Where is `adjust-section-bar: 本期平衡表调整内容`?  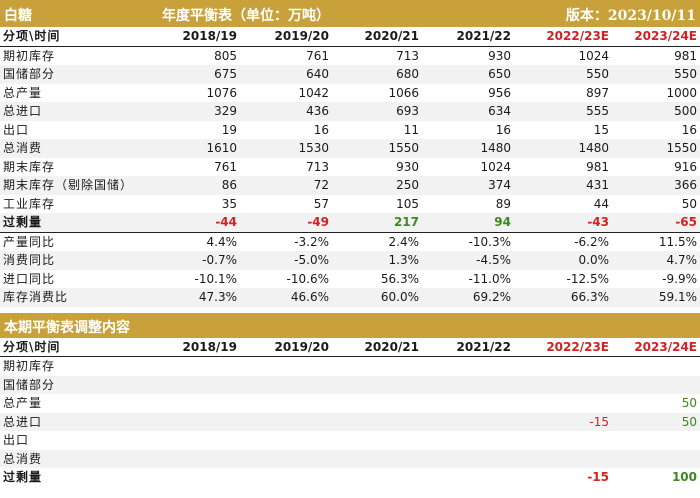 adjust-section-bar: 本期平衡表调整内容 is located at coordinates (350, 325).